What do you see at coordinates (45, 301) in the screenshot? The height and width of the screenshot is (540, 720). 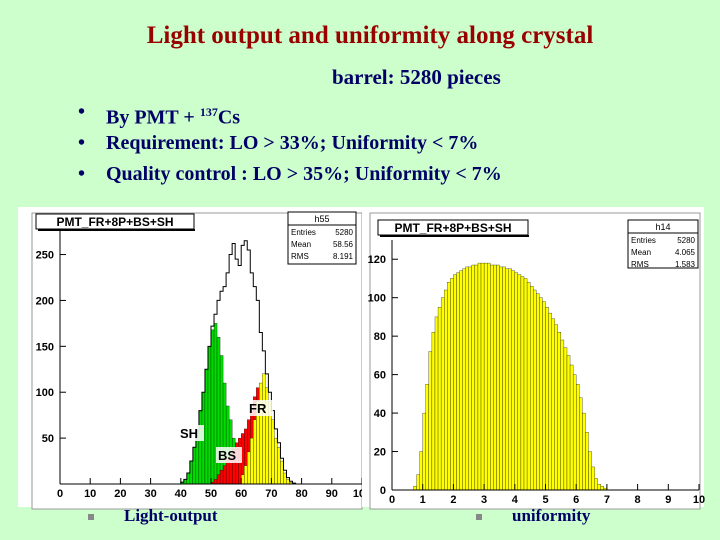 I see `y-tick-label: 200` at bounding box center [45, 301].